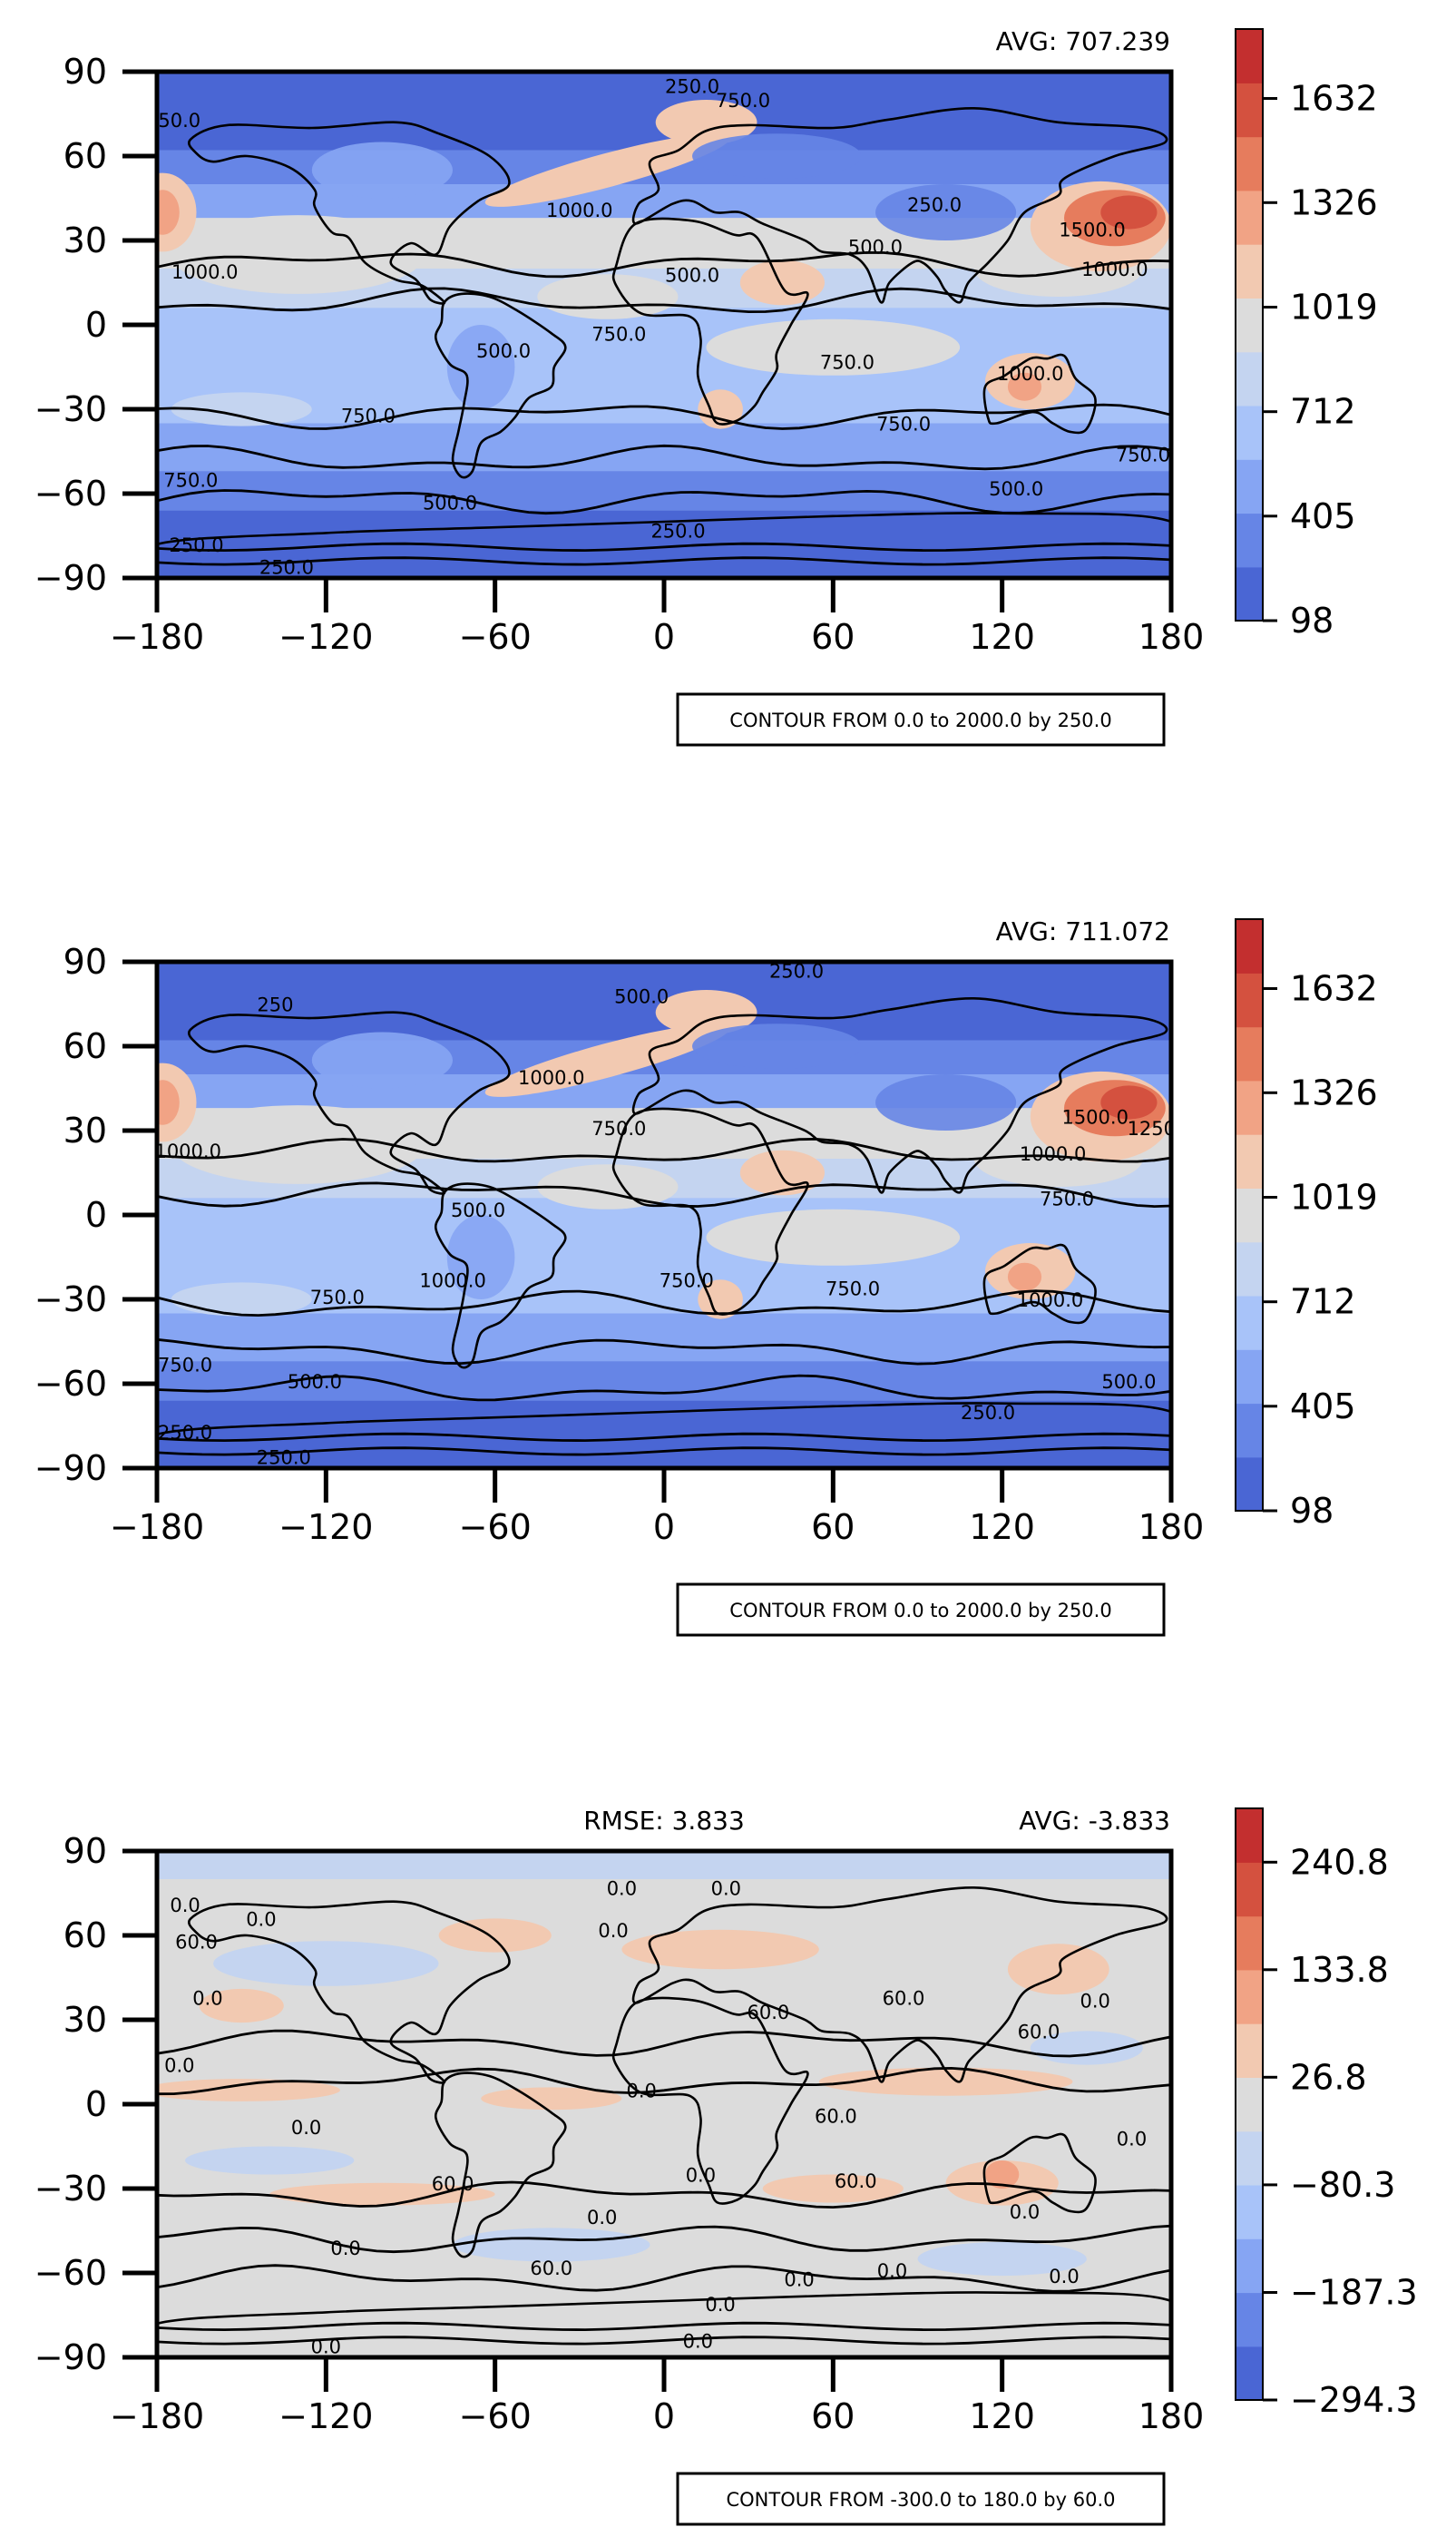 This screenshot has height=2527, width=1456. What do you see at coordinates (70, 1468) in the screenshot?
I see `y-tick-label: −90` at bounding box center [70, 1468].